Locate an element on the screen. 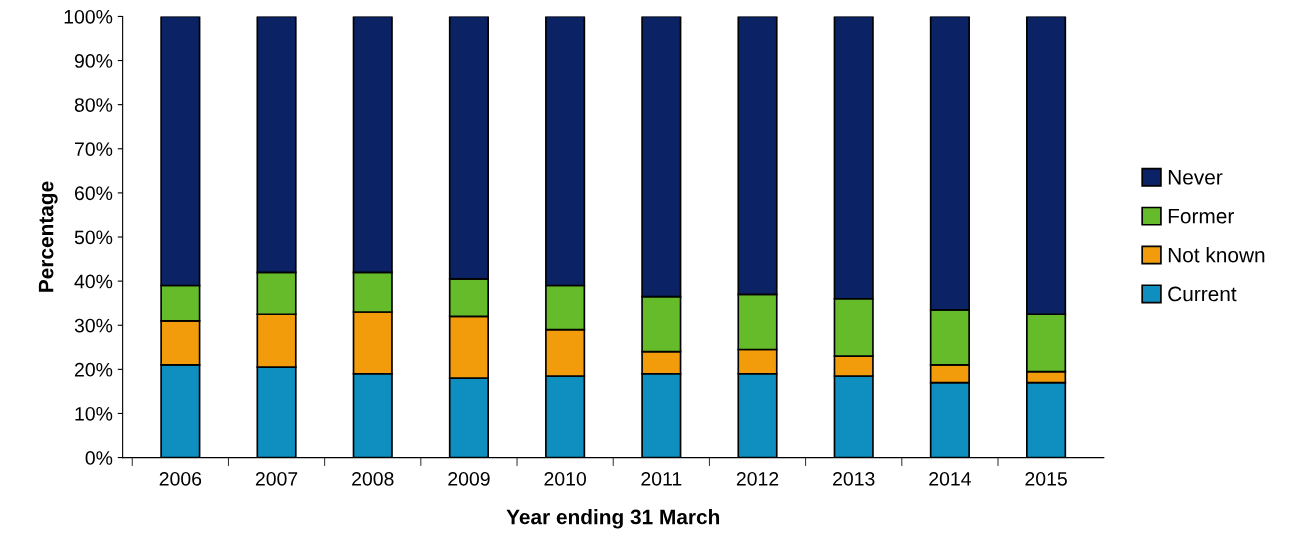  y-tick-label: 10% is located at coordinates (94, 413).